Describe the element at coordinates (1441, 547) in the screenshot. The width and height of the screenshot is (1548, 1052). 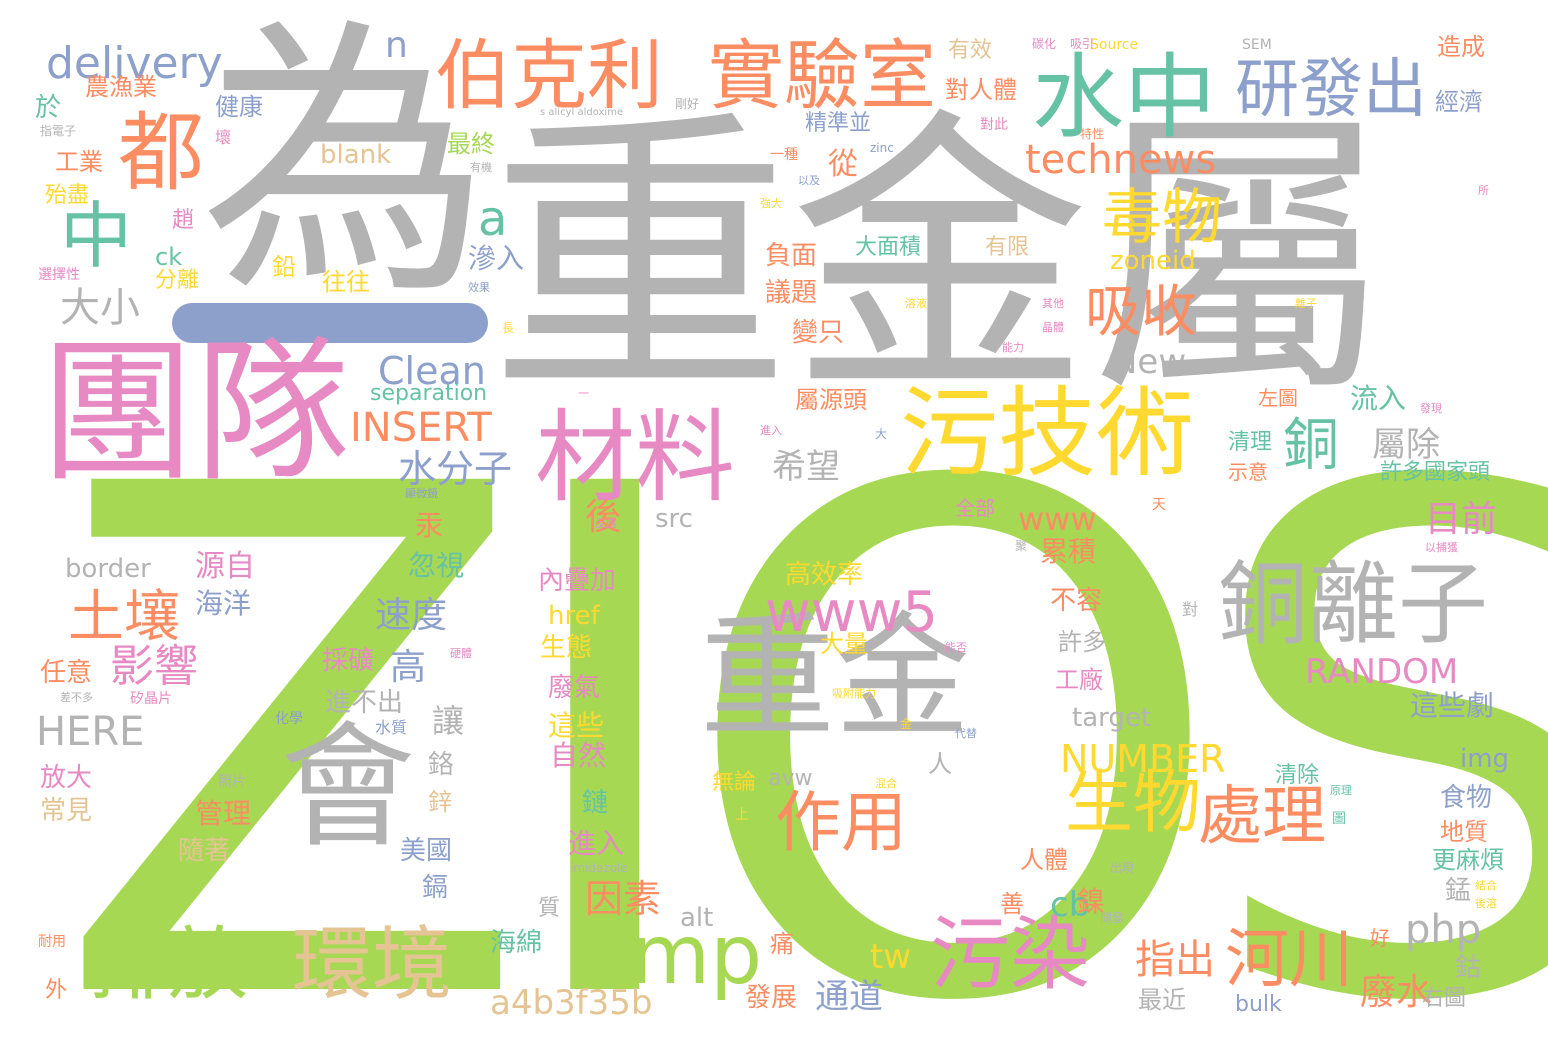
I see `word: 以捕獲` at that location.